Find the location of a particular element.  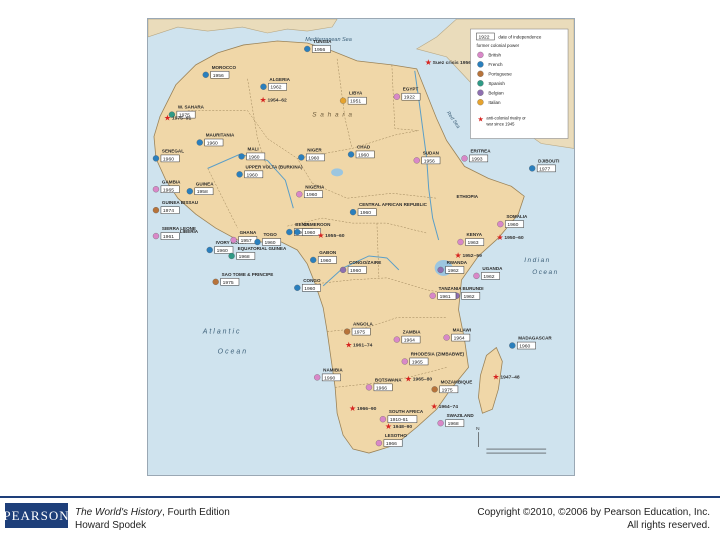

country-marker: MOZAMBIQUE 1975 is located at coordinates (452, 386).